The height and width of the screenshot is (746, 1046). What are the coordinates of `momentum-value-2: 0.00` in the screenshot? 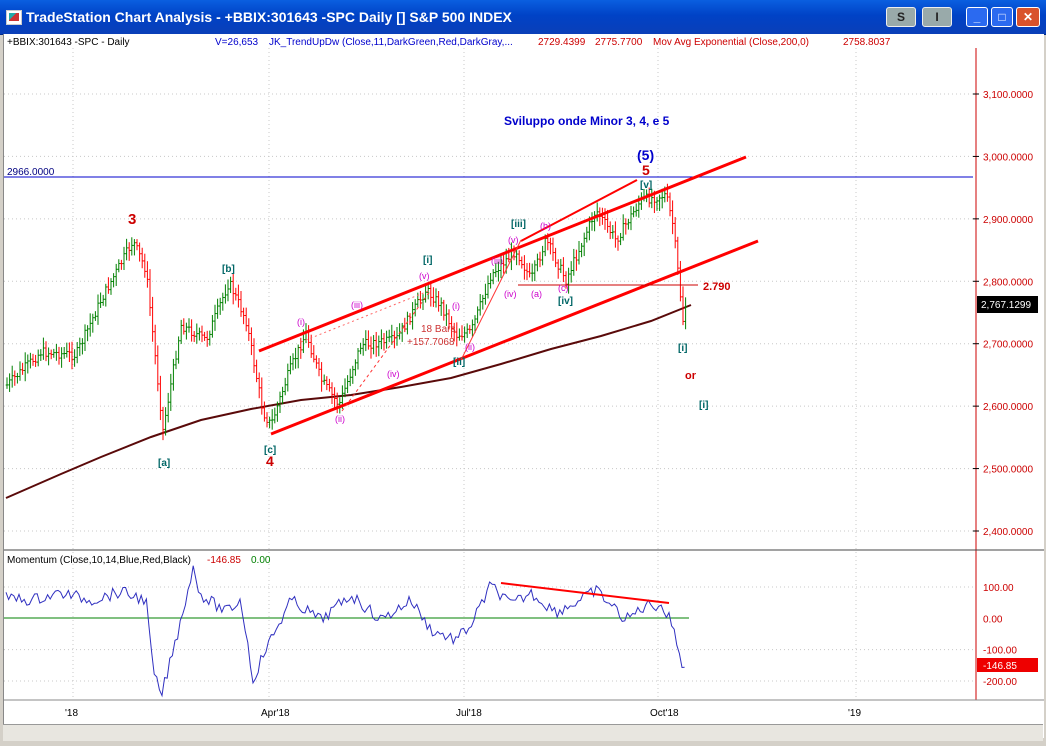 It's located at (261, 560).